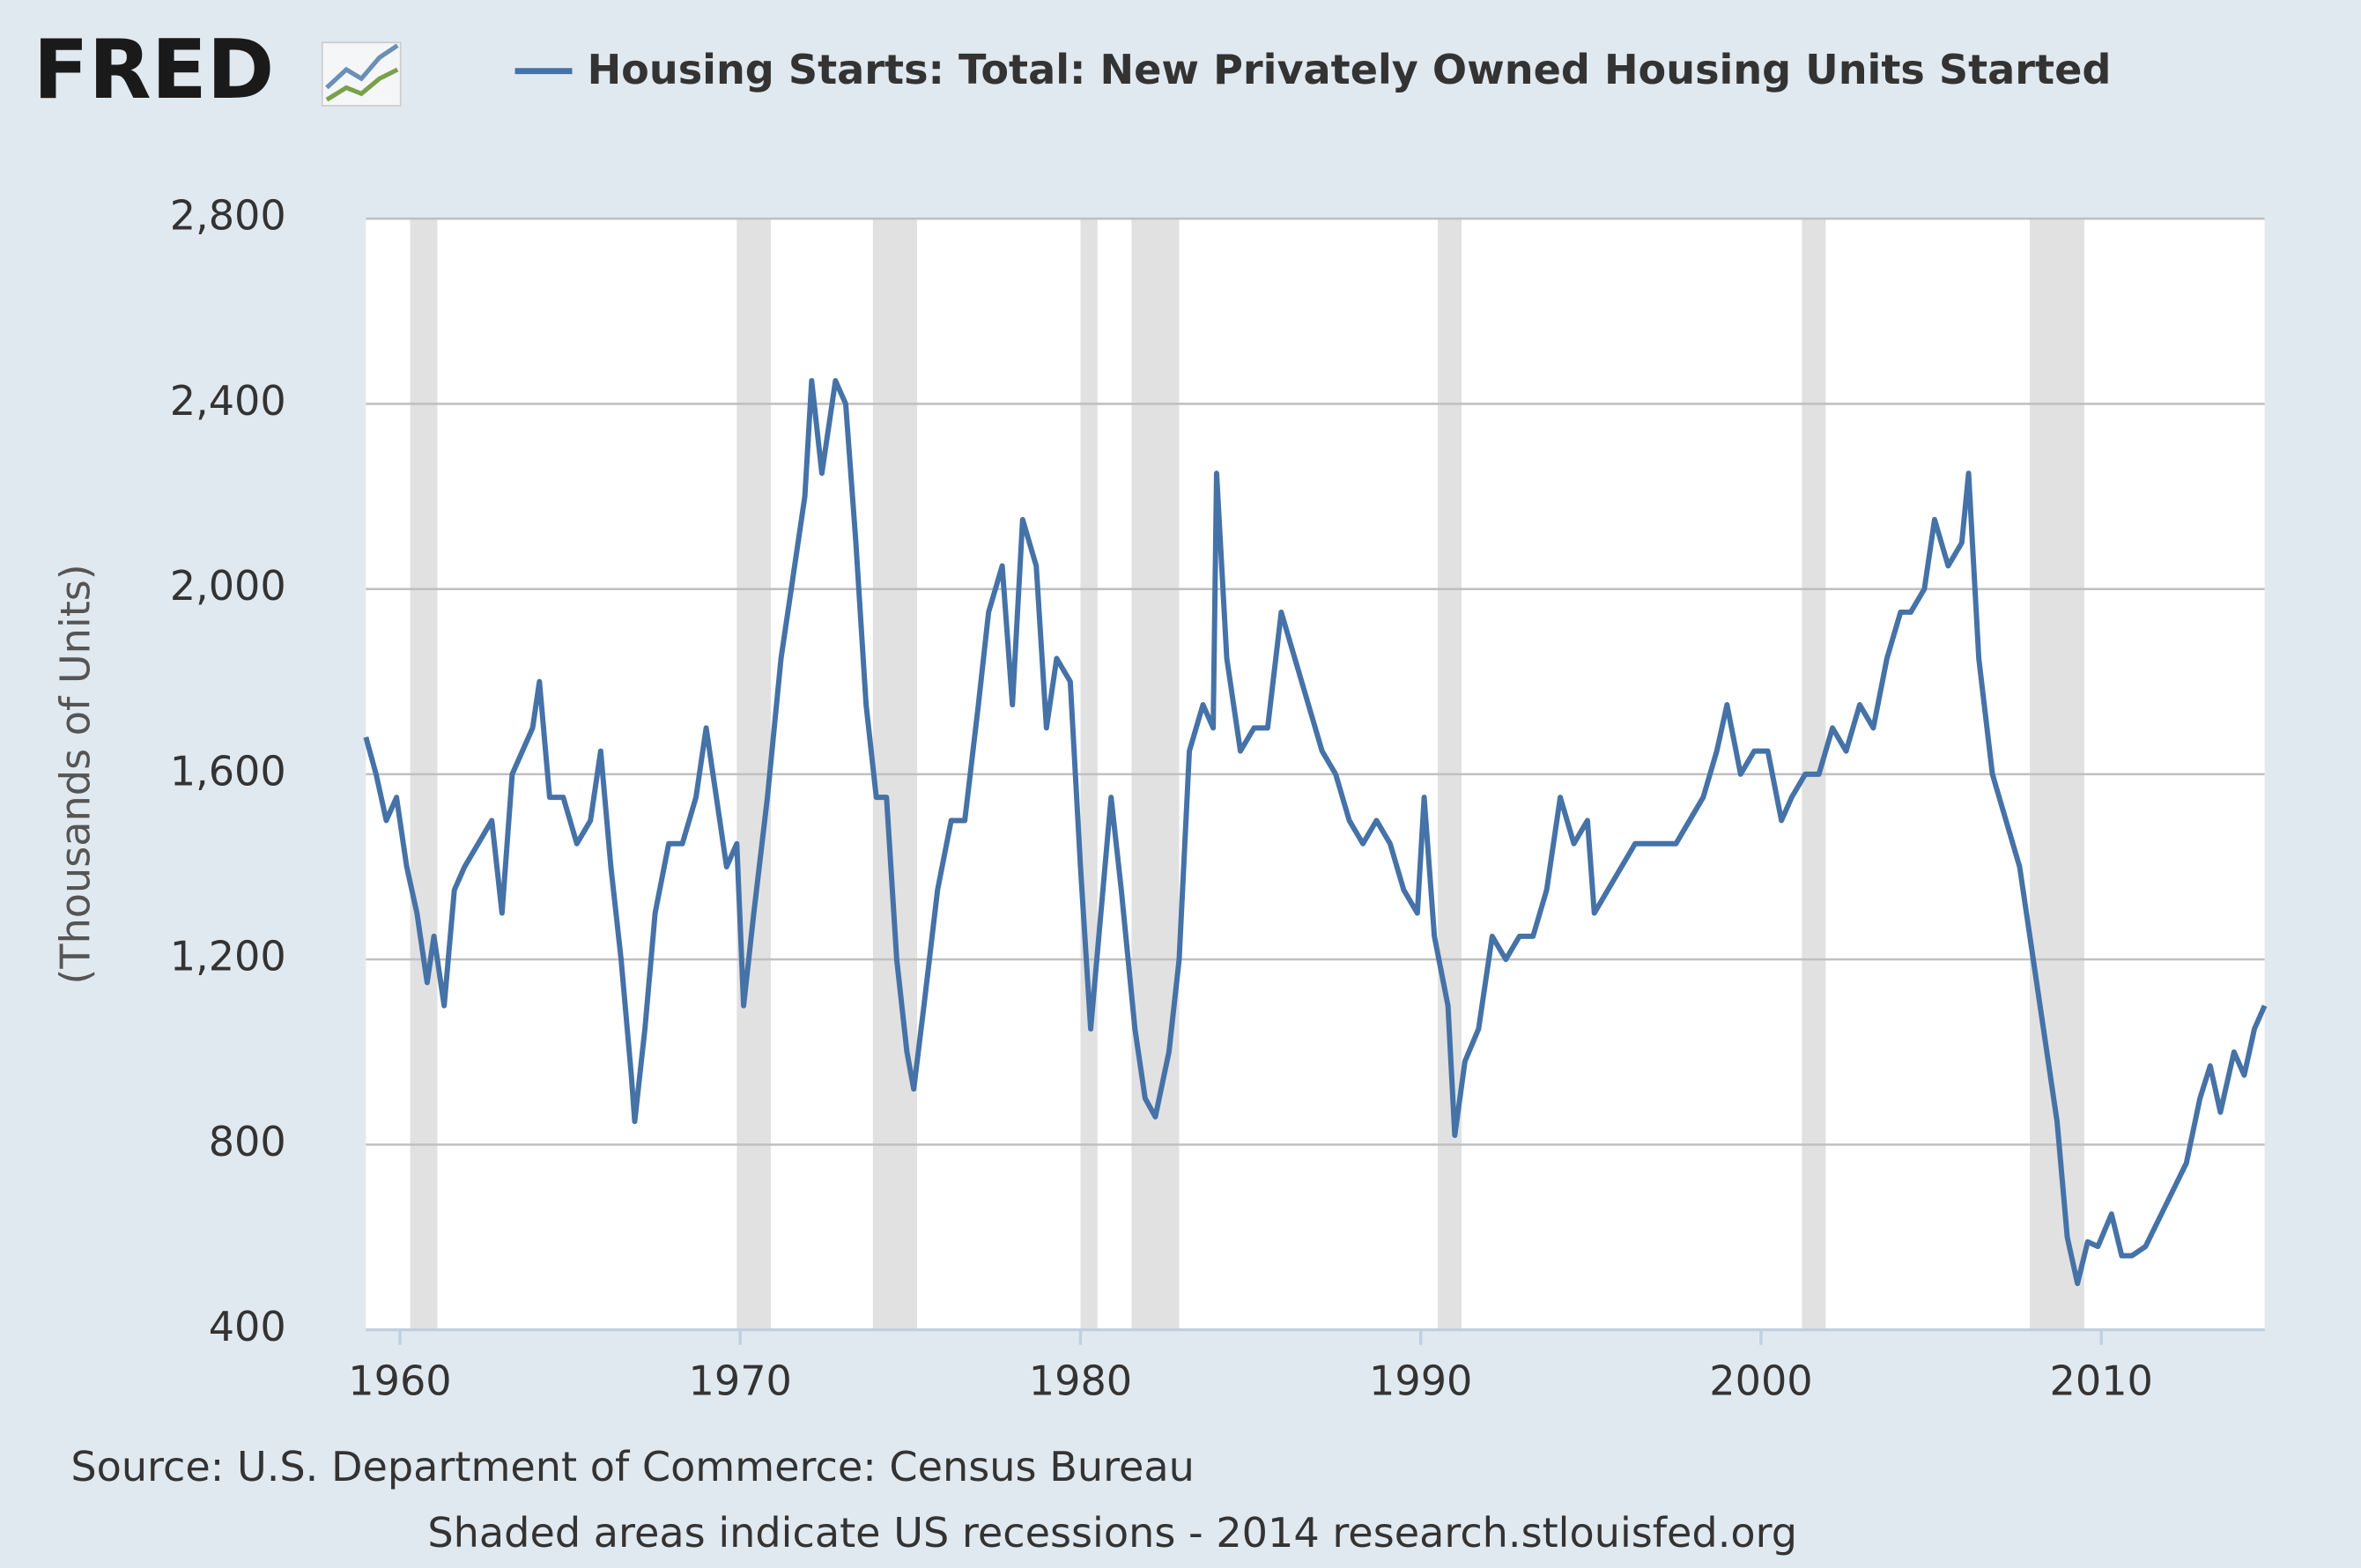  I want to click on y-tick-label: 2,800, so click(228, 216).